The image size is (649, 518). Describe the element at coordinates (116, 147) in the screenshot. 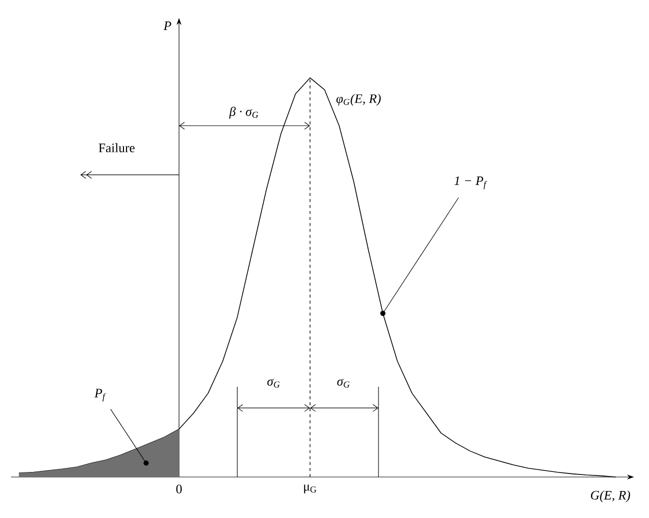

I see `annotation: Failure` at that location.